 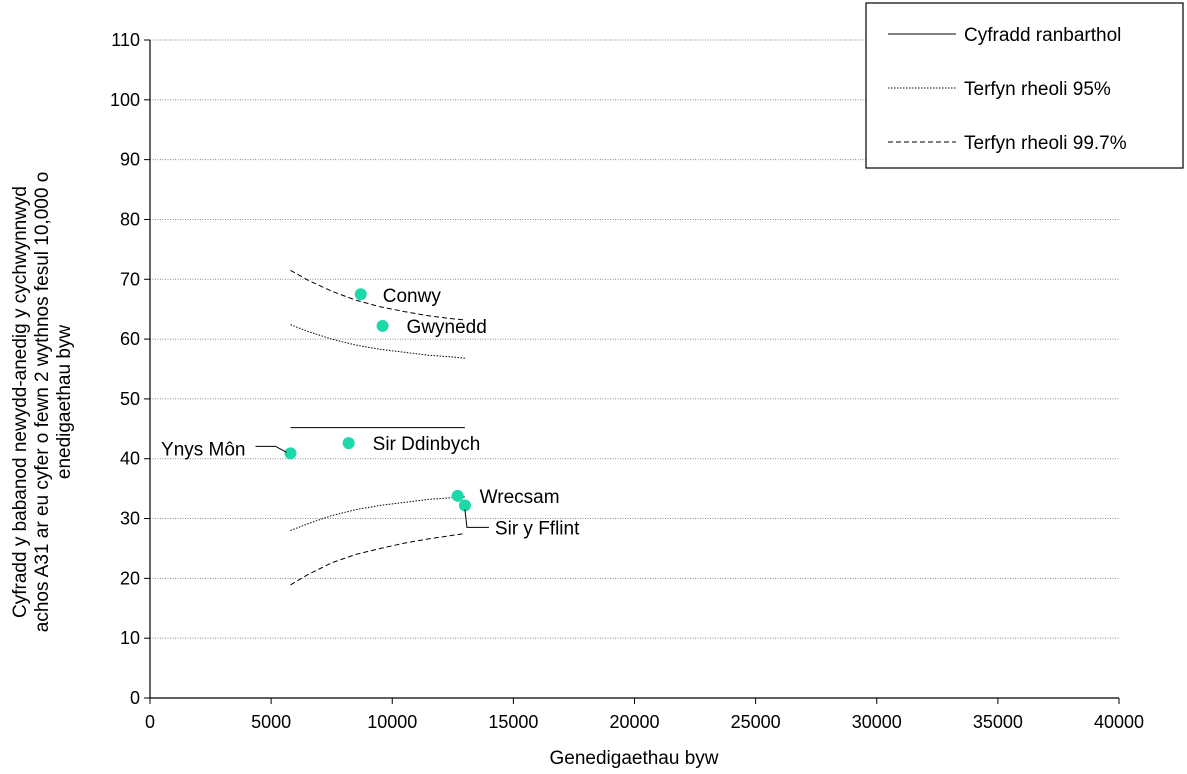 I want to click on x-tick-label: 40000, so click(x=1119, y=722).